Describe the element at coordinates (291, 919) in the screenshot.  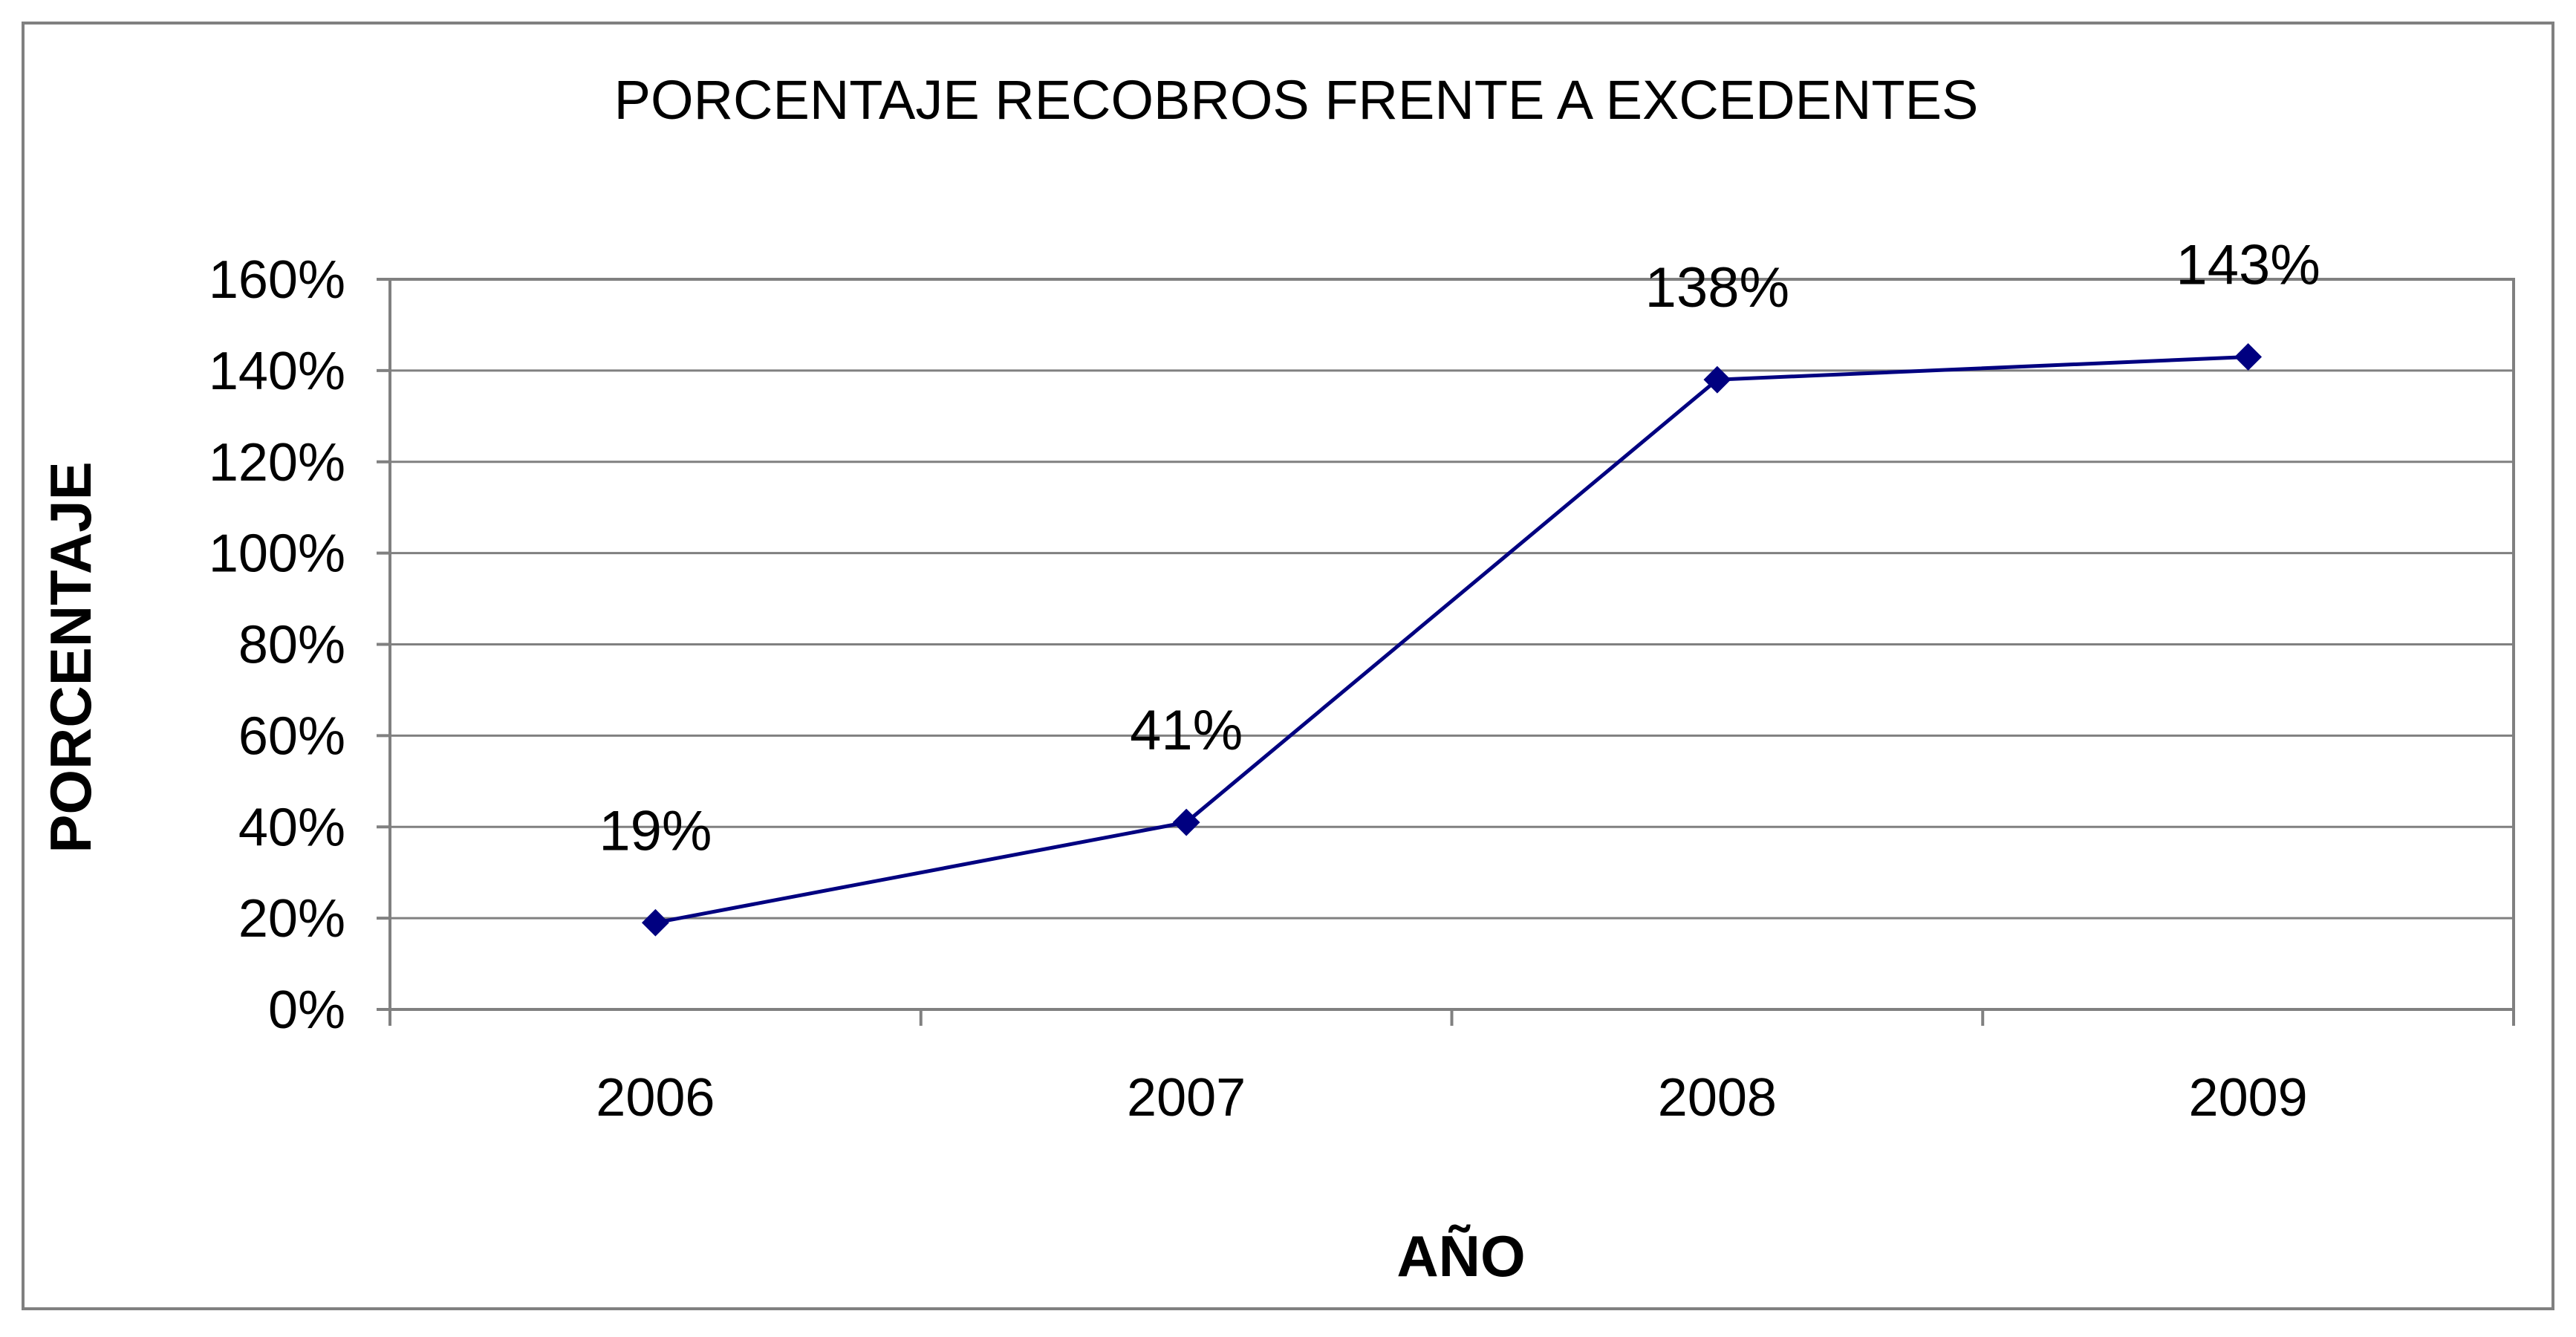
I see `y-tick-label: 20%` at that location.